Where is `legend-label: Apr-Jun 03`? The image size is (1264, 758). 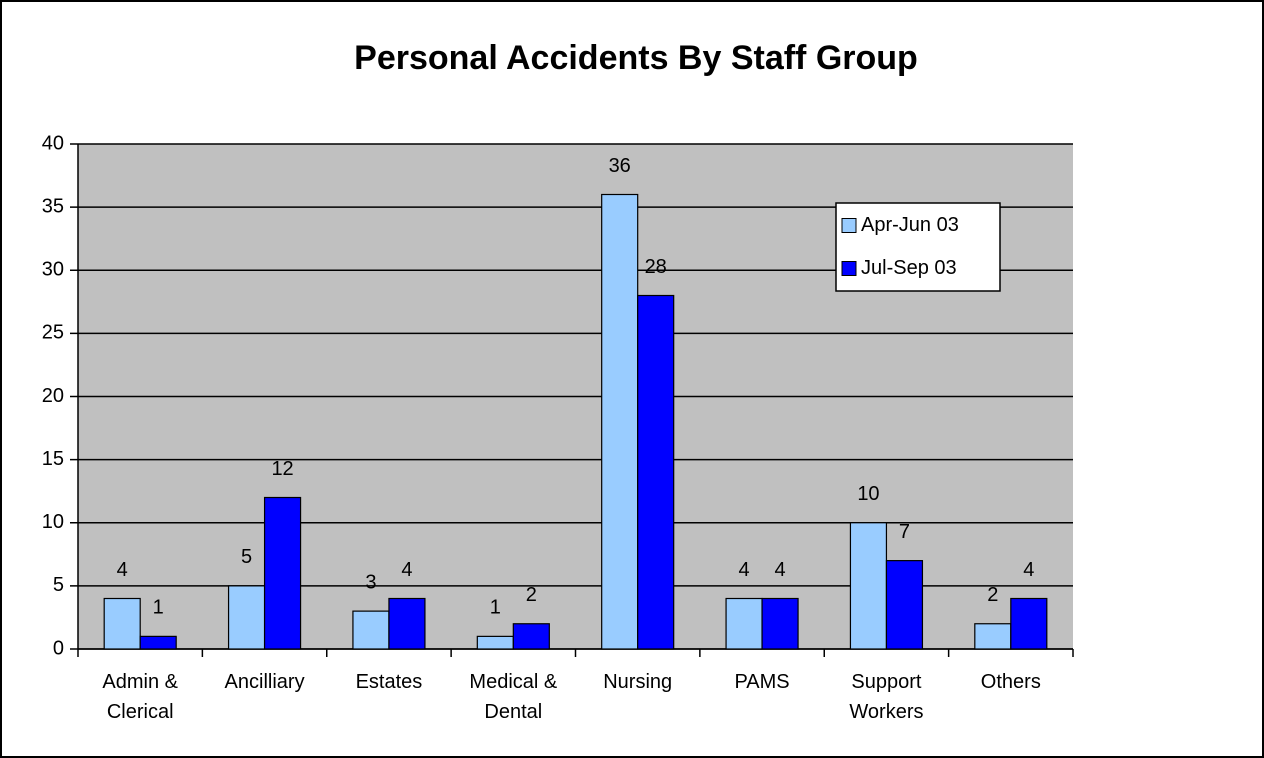 legend-label: Apr-Jun 03 is located at coordinates (910, 225).